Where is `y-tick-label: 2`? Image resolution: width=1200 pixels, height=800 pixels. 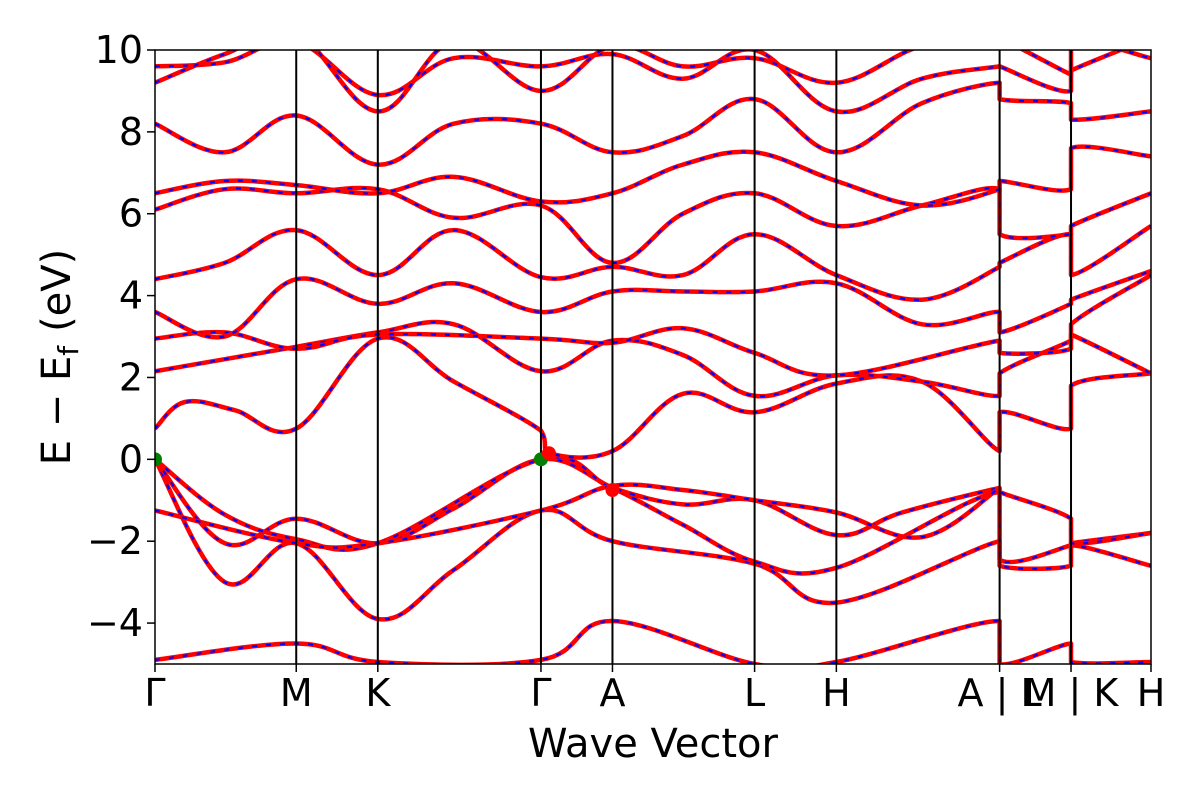 y-tick-label: 2 is located at coordinates (131, 377).